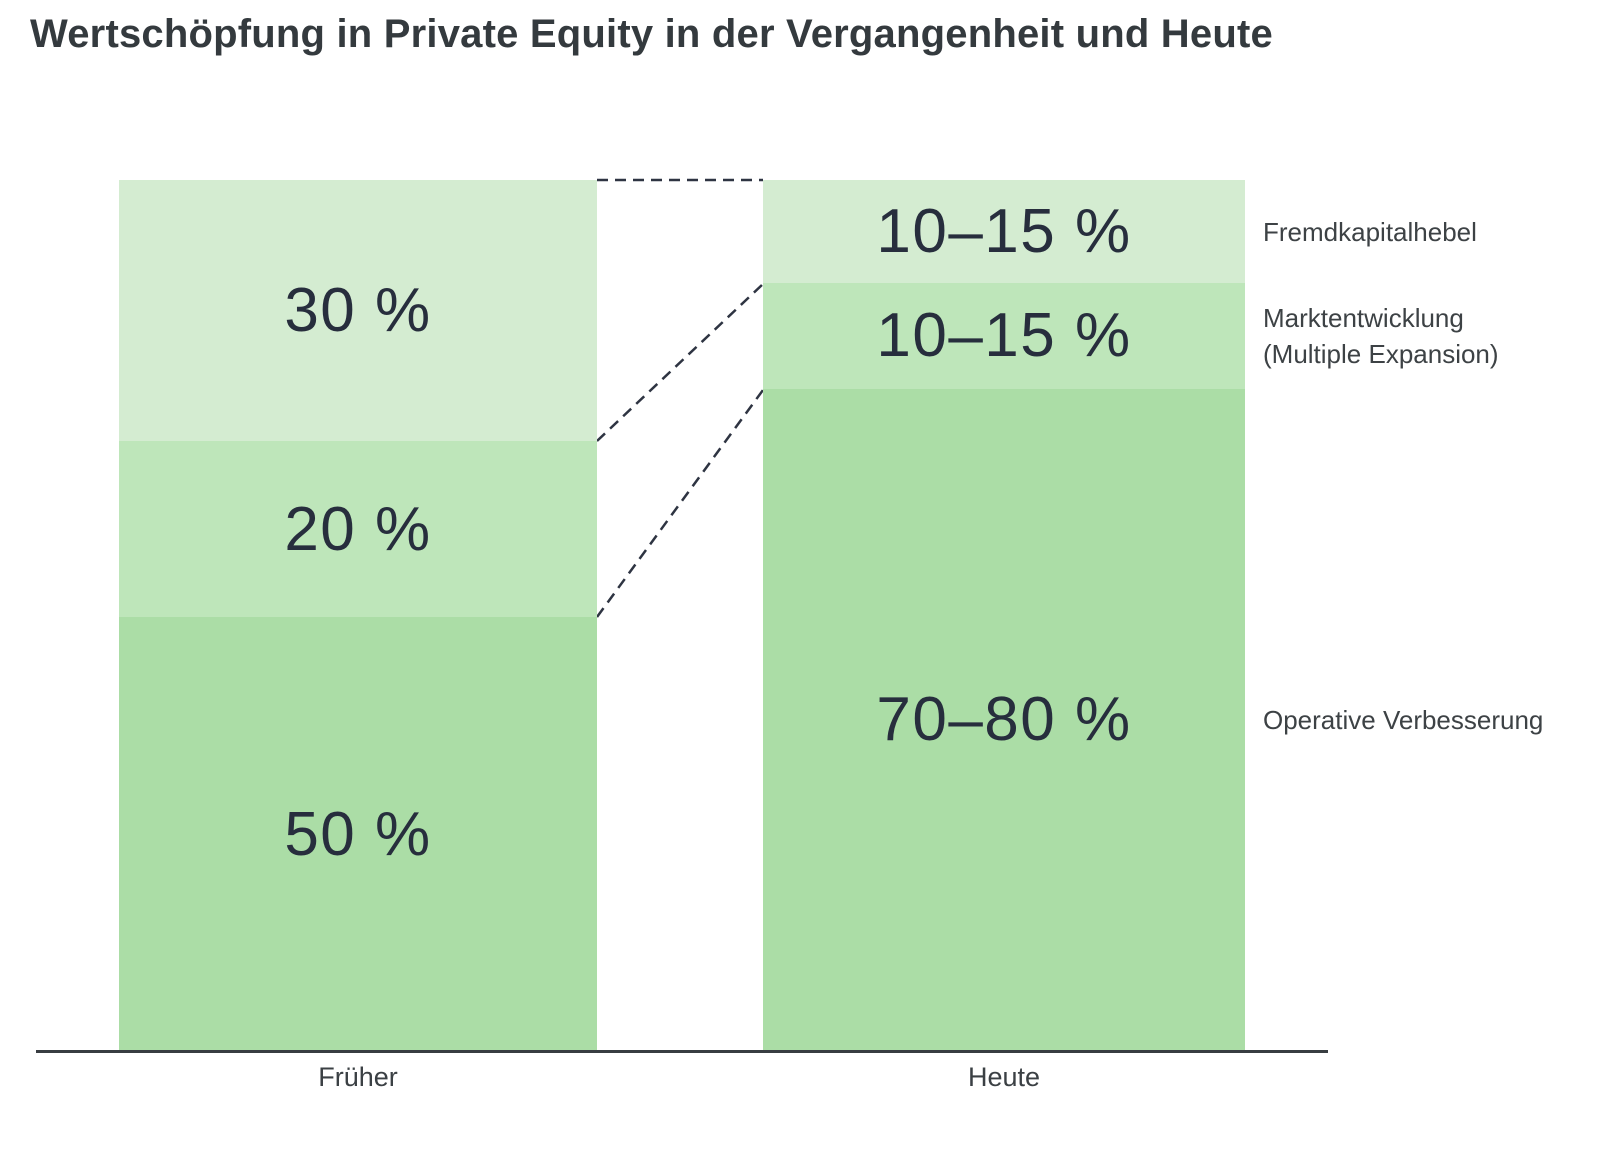  I want to click on series-label-text: Fremdkapitalhebel, so click(1370, 232).